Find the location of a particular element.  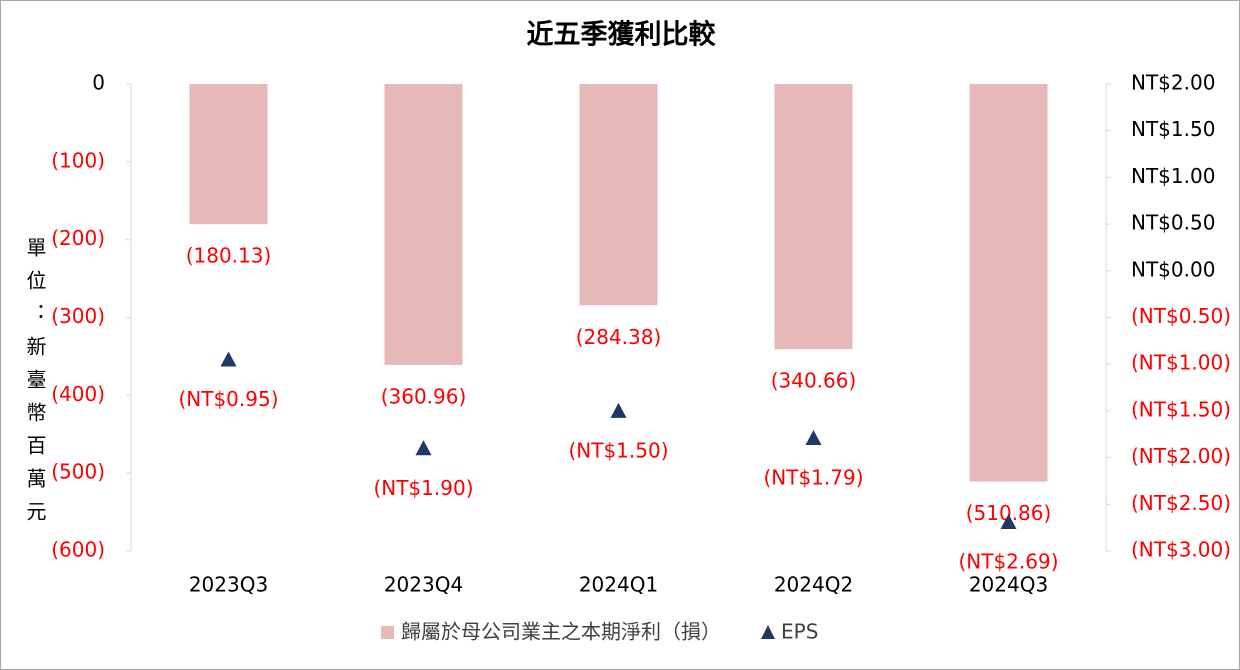

bar-value-label: (340.66) is located at coordinates (814, 381).